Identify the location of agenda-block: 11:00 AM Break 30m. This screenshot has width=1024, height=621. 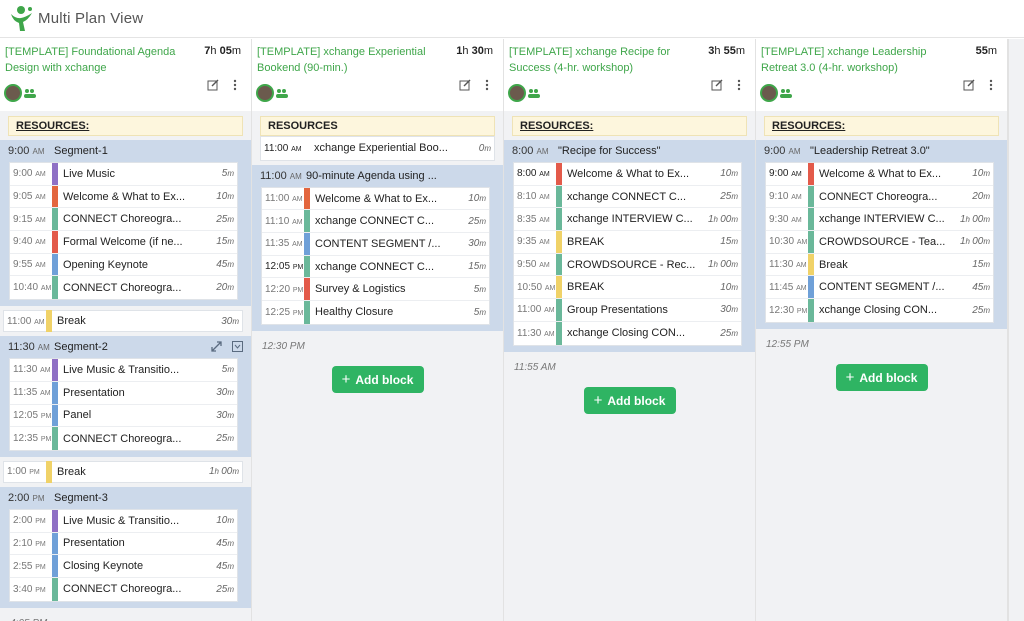
(123, 321).